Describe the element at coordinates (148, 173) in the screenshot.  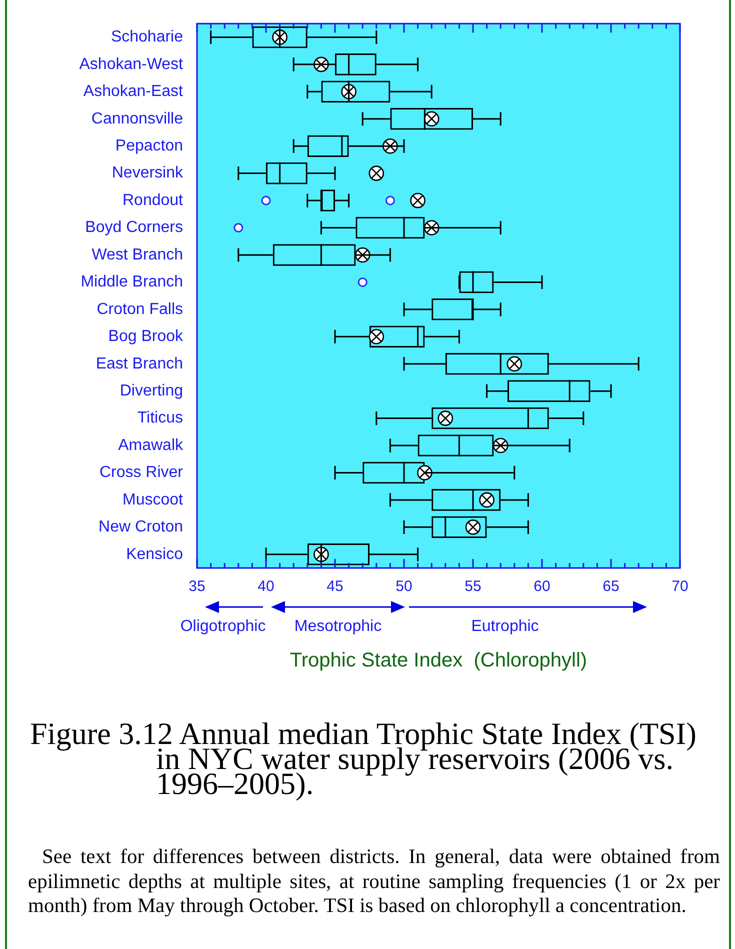
I see `y-tick-label: Neversink` at that location.